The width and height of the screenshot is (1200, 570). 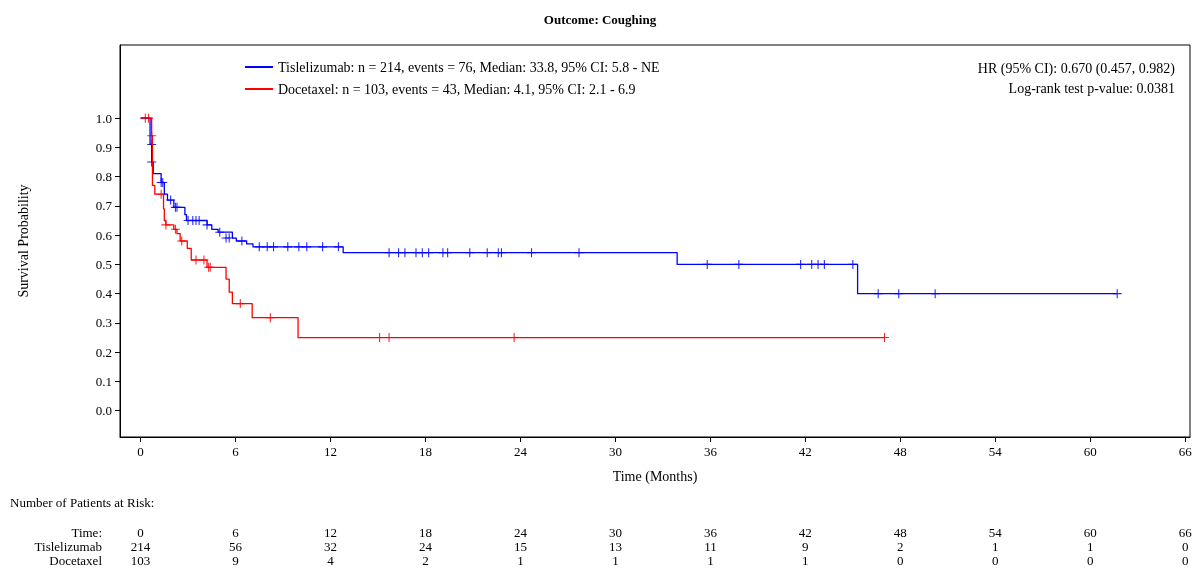 What do you see at coordinates (331, 546) in the screenshot?
I see `text: 32` at bounding box center [331, 546].